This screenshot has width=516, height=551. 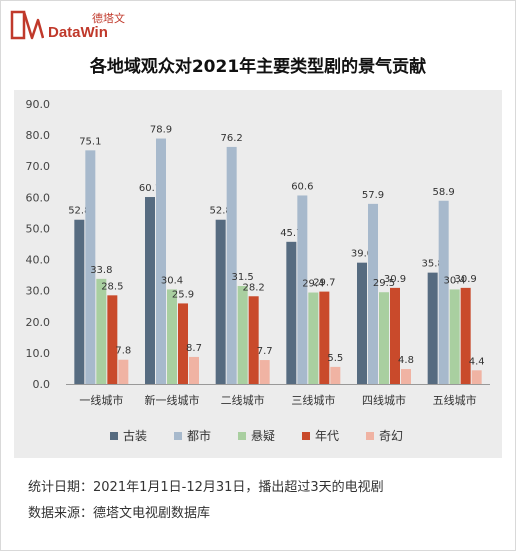 What do you see at coordinates (391, 436) in the screenshot?
I see `legend-label-奇幻: 奇幻` at bounding box center [391, 436].